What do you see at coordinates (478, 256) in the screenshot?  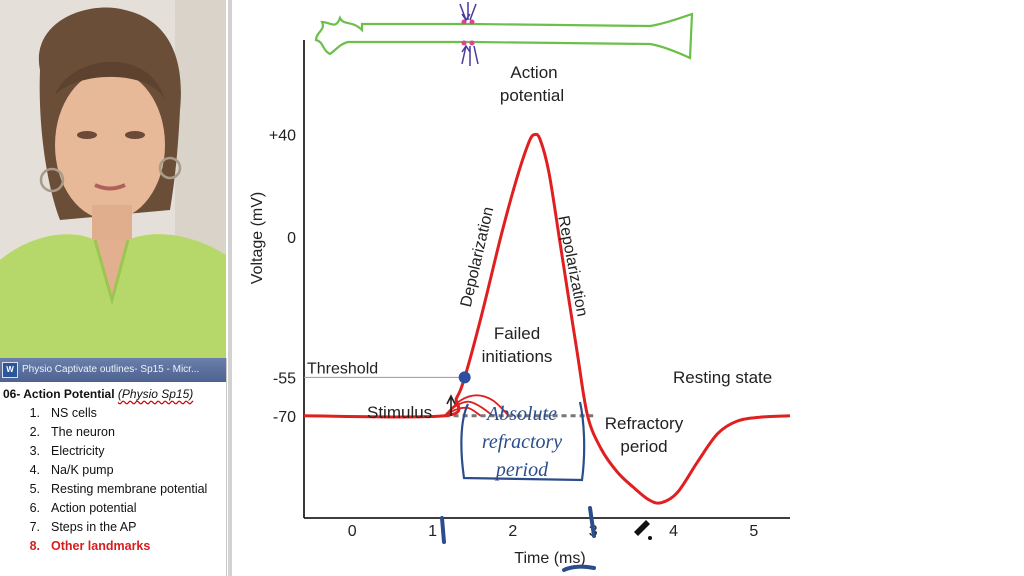 I see `annotation-depolarization: Depolarization` at bounding box center [478, 256].